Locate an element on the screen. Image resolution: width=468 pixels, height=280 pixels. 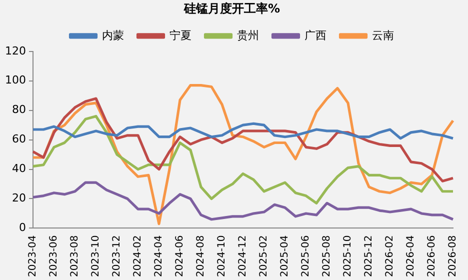
y-tick-label: 0 is located at coordinates (22, 227).